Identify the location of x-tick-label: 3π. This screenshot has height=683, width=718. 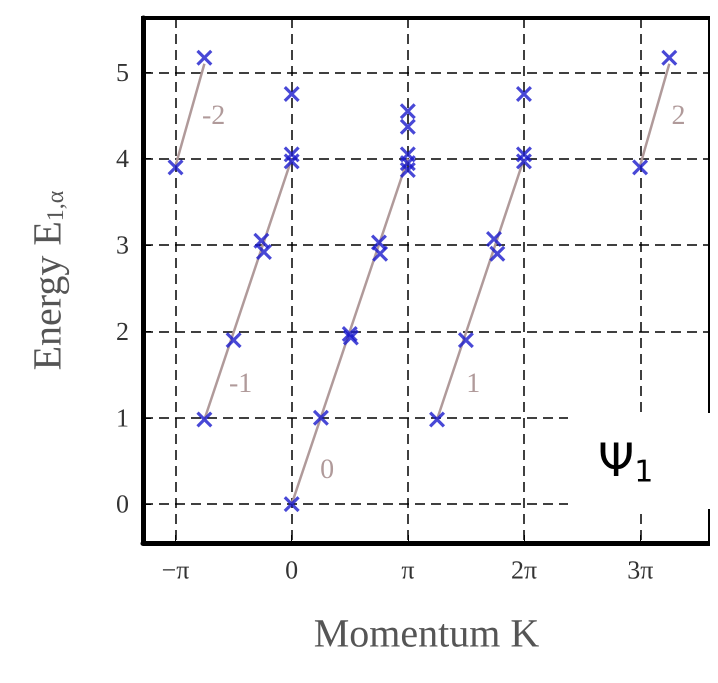
(640, 570).